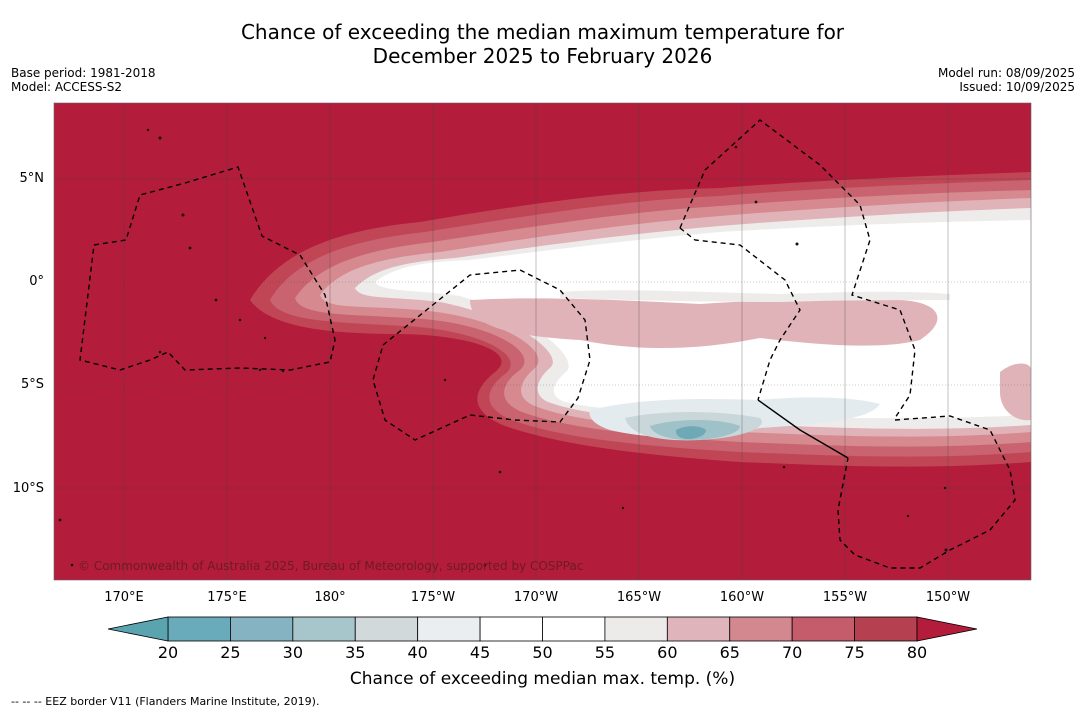 Image resolution: width=1085 pixels, height=713 pixels. What do you see at coordinates (433, 597) in the screenshot?
I see `lon-label: 175°W` at bounding box center [433, 597].